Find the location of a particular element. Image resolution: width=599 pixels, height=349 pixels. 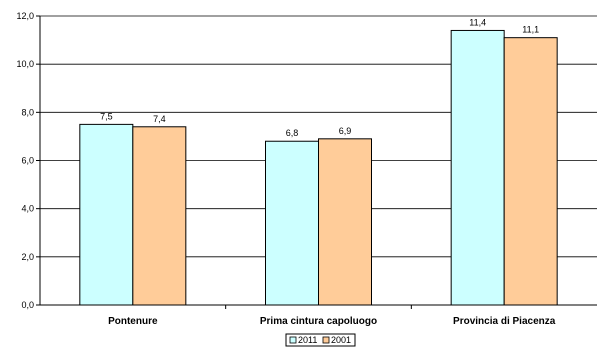

category-label: Prima cintura capoluogo is located at coordinates (318, 321).